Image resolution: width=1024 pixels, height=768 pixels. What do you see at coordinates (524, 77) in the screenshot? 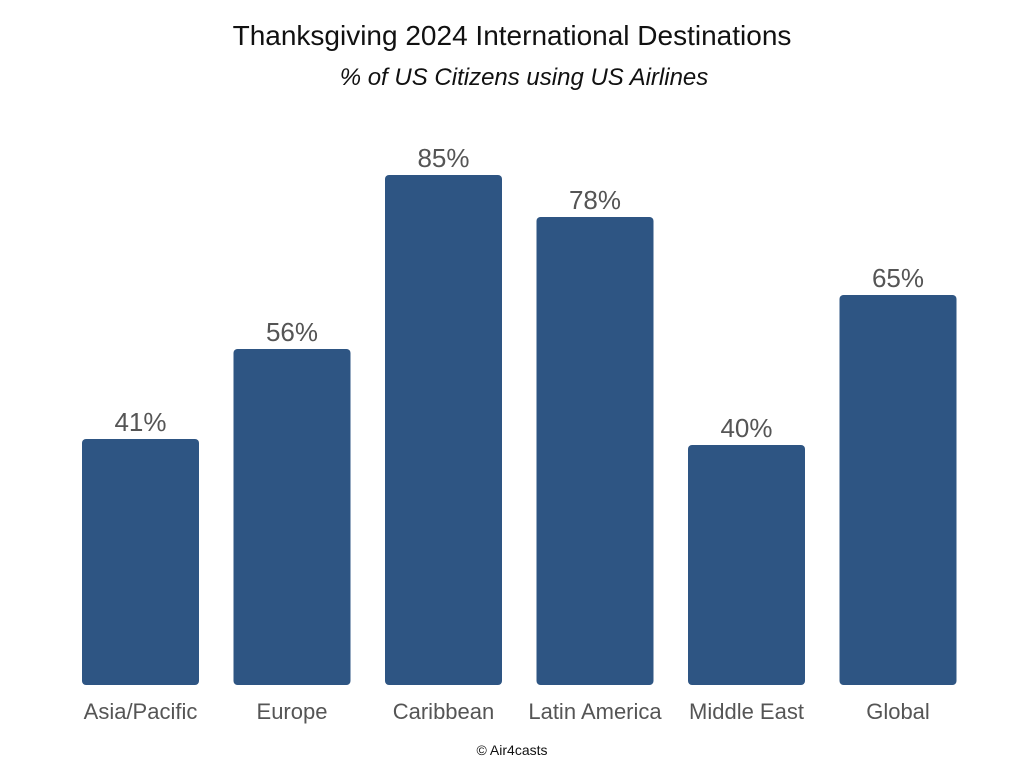
I see `chart-subtitle: % of US Citizens using US Airlines` at bounding box center [524, 77].